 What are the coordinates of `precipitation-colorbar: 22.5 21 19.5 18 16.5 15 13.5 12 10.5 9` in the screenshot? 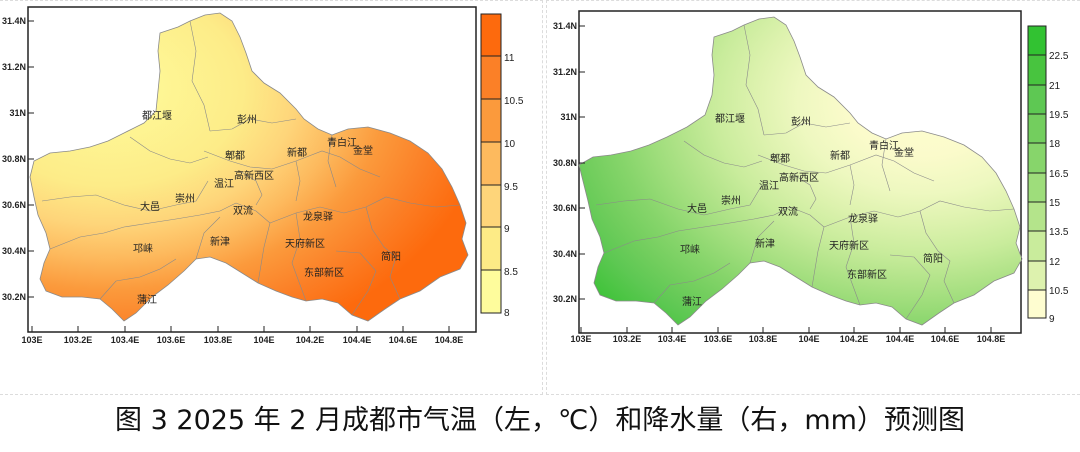 It's located at (1048, 175).